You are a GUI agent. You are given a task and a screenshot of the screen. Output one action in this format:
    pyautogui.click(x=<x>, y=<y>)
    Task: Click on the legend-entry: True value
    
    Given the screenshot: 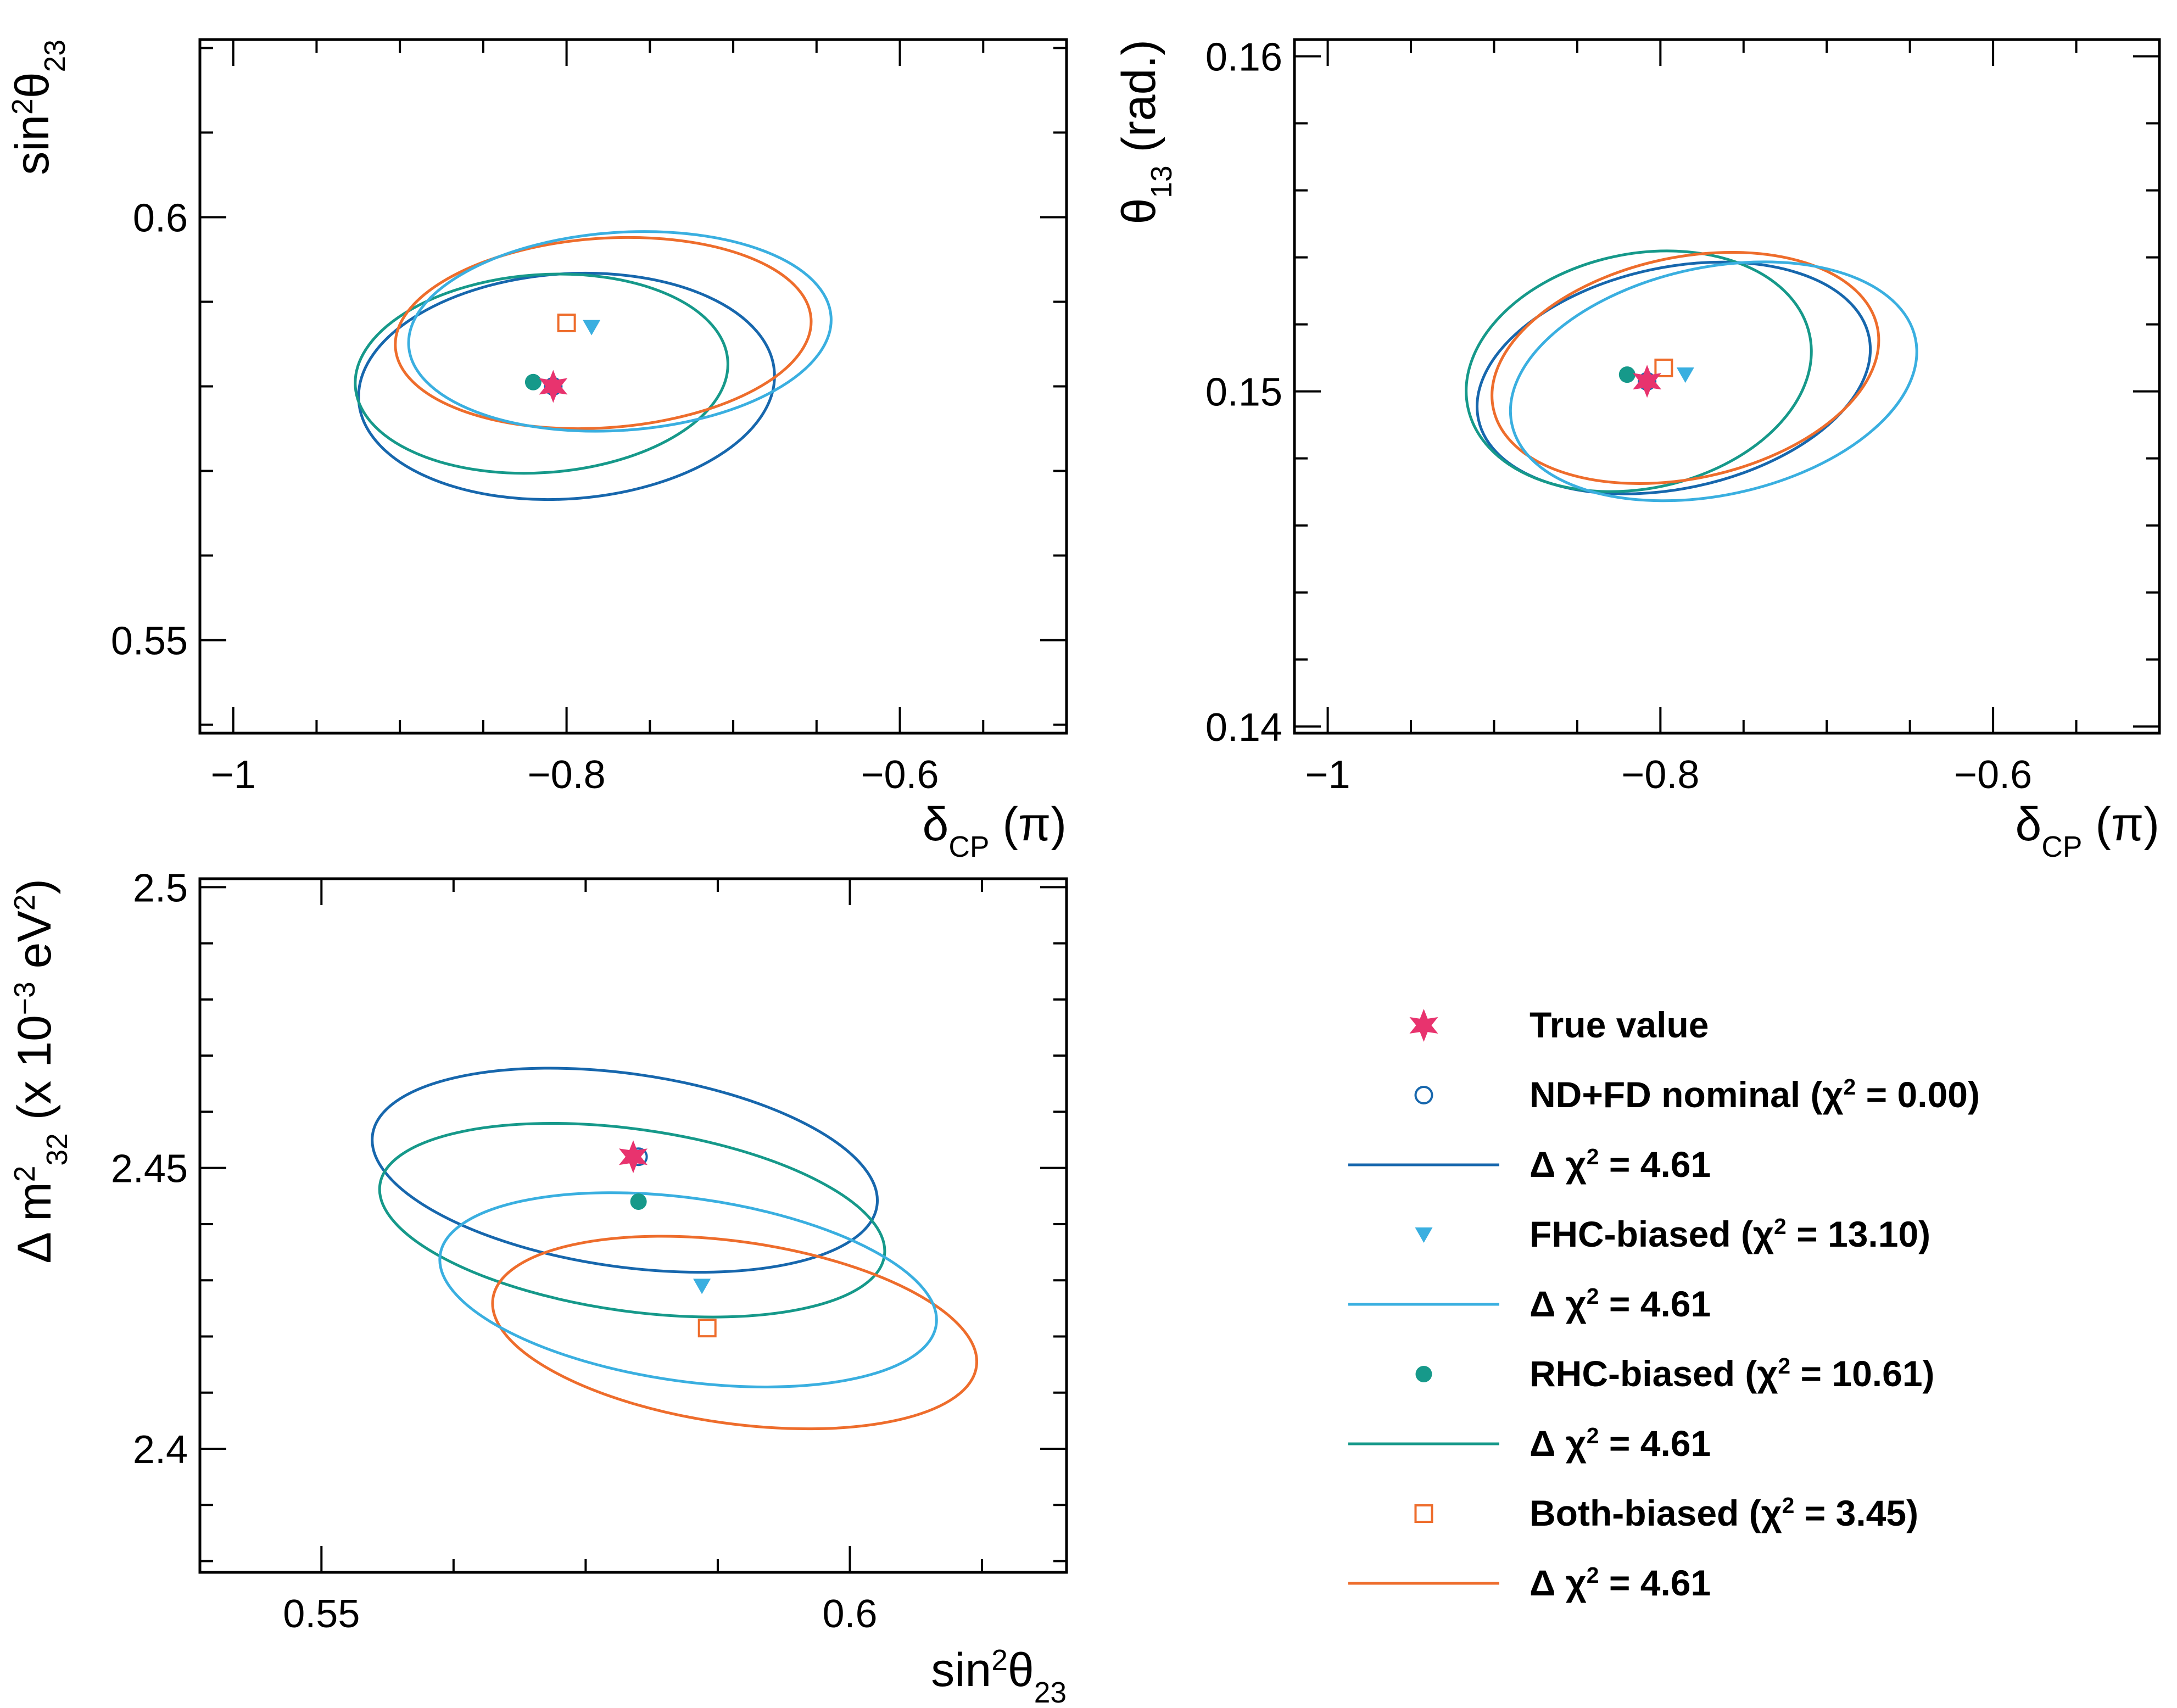 What is the action you would take?
    pyautogui.click(x=1559, y=1024)
    